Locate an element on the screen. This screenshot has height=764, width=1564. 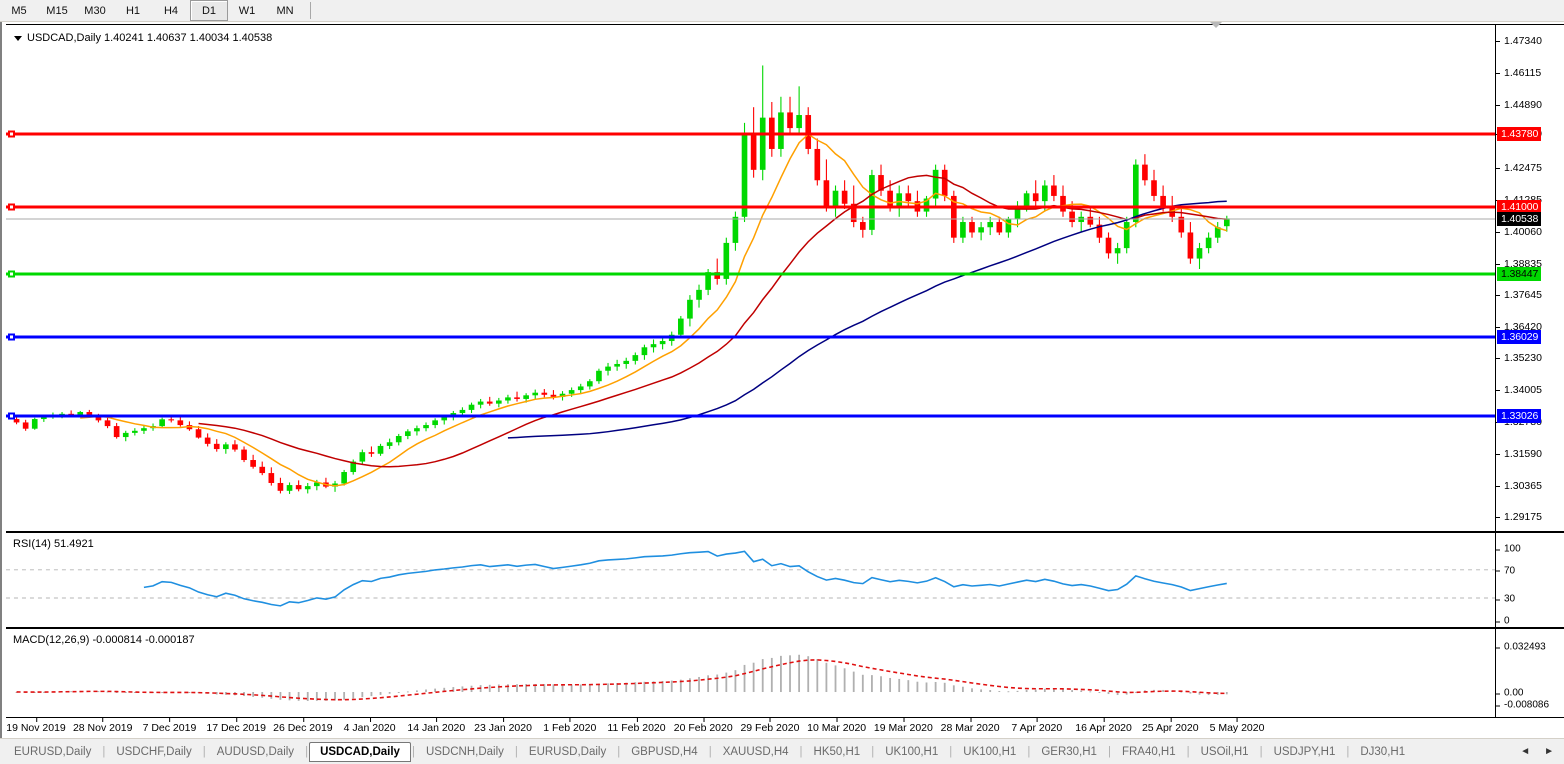
price-axis-tick: 1.35230 is located at coordinates (1519, 358).